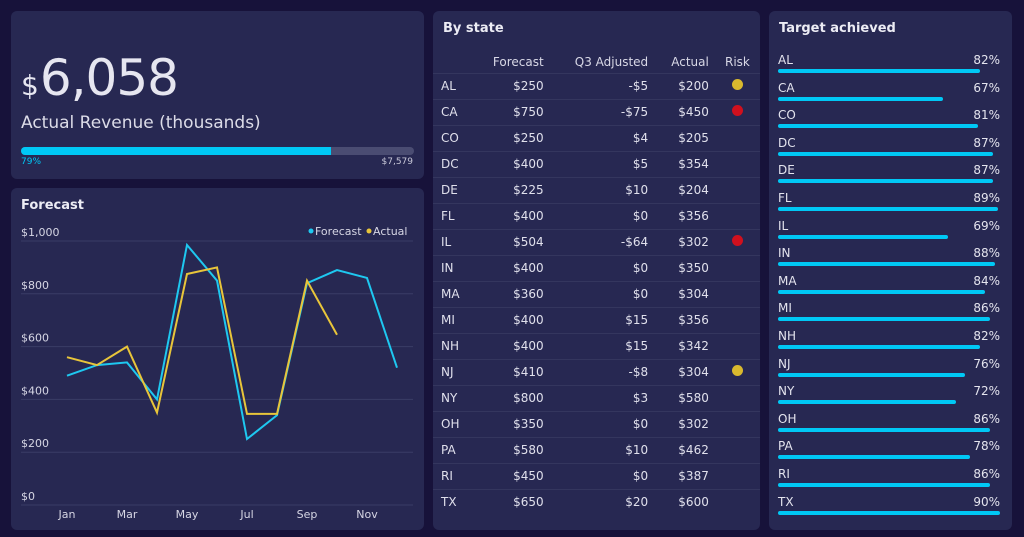 The width and height of the screenshot is (1024, 537). I want to click on target-pct: 88%, so click(986, 253).